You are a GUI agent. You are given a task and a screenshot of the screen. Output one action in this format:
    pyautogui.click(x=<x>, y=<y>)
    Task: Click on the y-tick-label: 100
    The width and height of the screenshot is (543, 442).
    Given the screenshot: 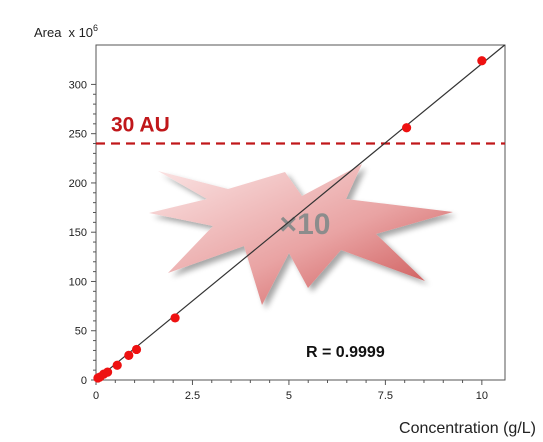 What is the action you would take?
    pyautogui.click(x=78, y=282)
    